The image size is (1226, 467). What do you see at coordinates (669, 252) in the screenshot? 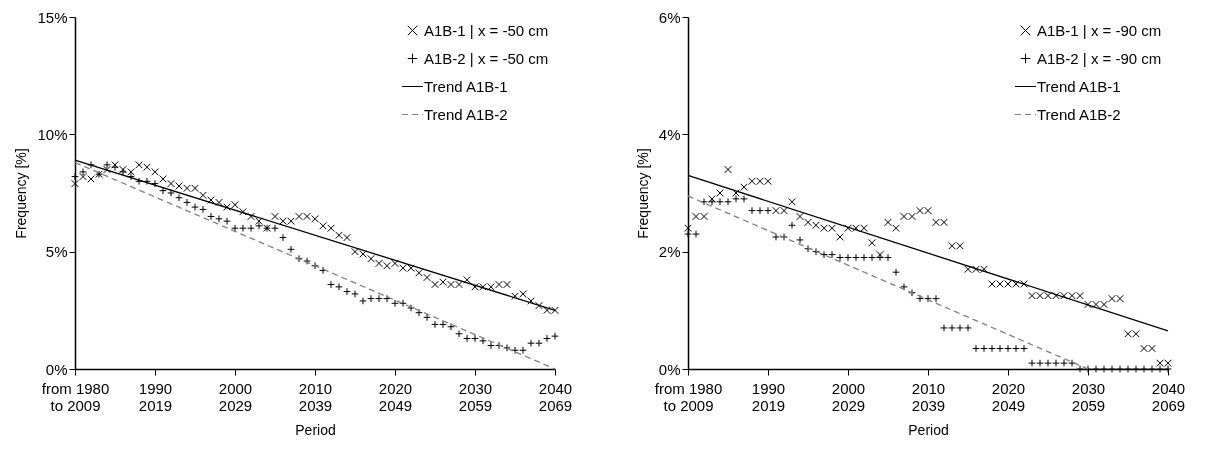
I see `y-tick-label: 2%` at bounding box center [669, 252].